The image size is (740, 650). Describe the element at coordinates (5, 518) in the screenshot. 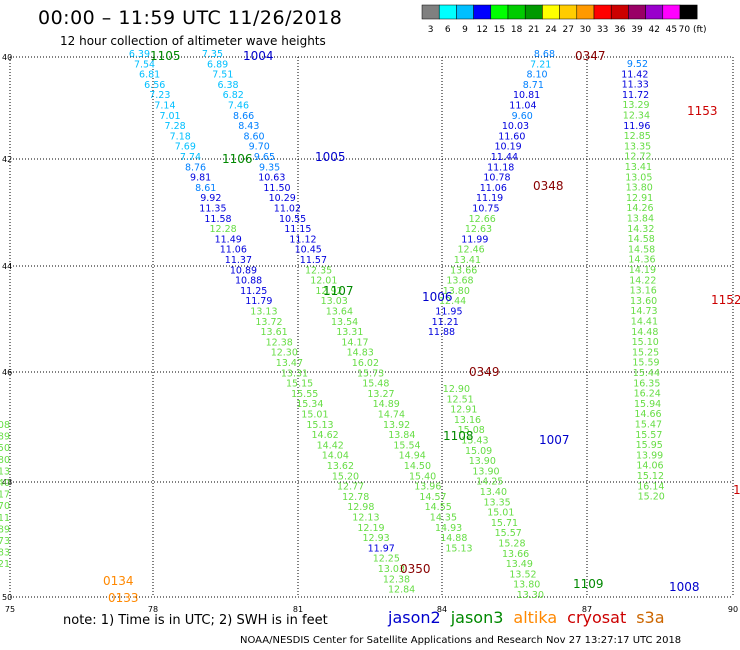

I see `swh-value: 15.11` at that location.